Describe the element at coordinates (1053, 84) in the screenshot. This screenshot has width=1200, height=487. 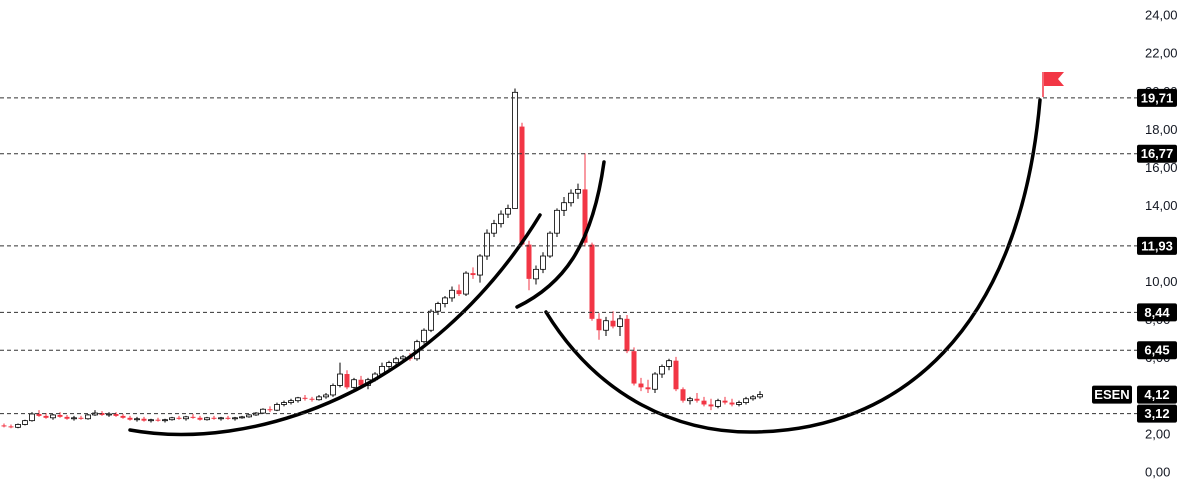
I see `flag` at that location.